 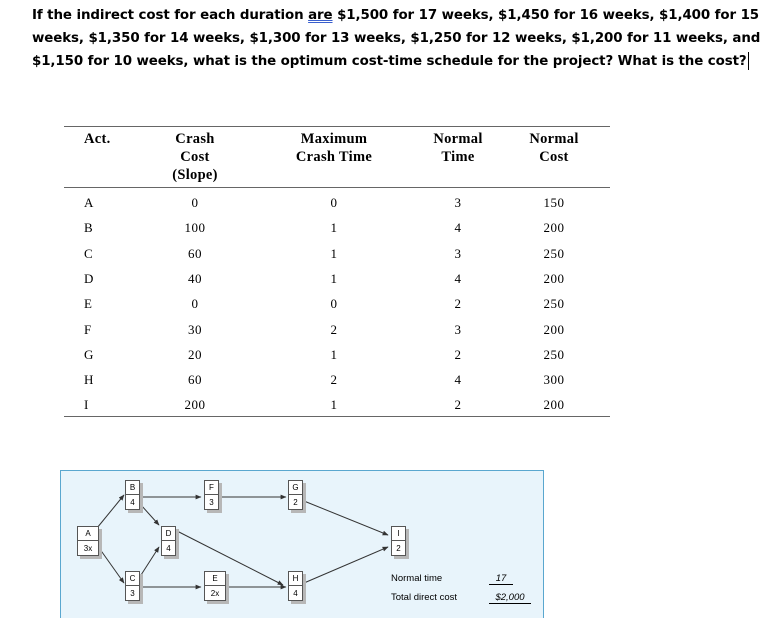 What do you see at coordinates (88, 534) in the screenshot?
I see `node-a-label: A` at bounding box center [88, 534].